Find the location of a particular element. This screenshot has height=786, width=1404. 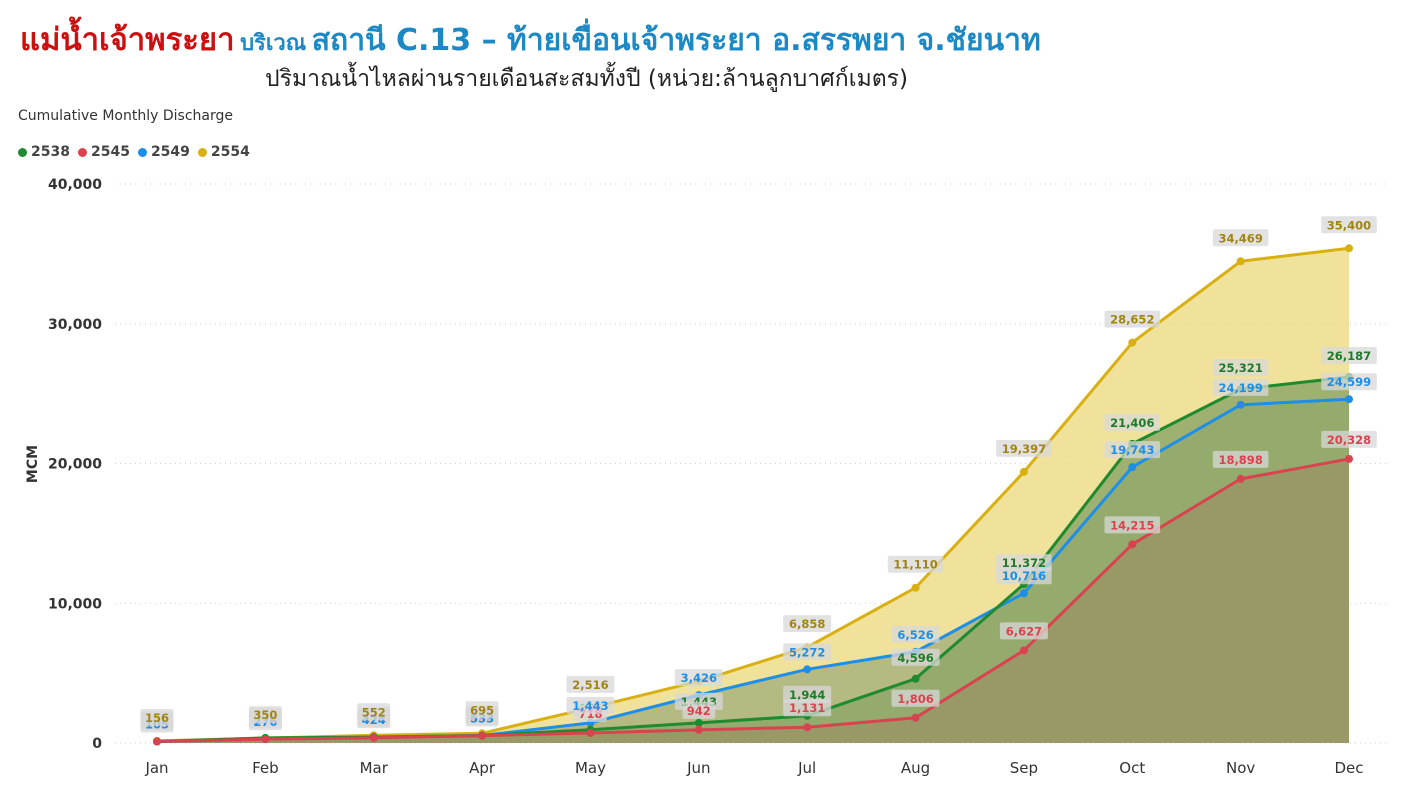

x-tick-label: Oct is located at coordinates (1132, 768).